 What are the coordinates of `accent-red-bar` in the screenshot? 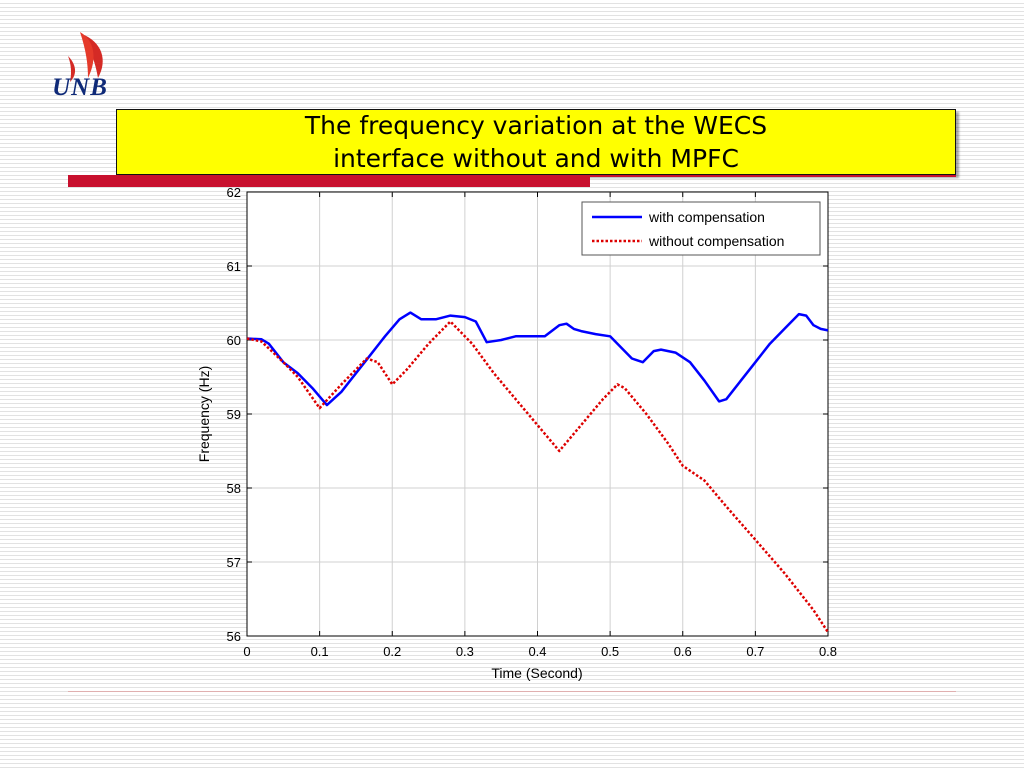 It's located at (329, 181).